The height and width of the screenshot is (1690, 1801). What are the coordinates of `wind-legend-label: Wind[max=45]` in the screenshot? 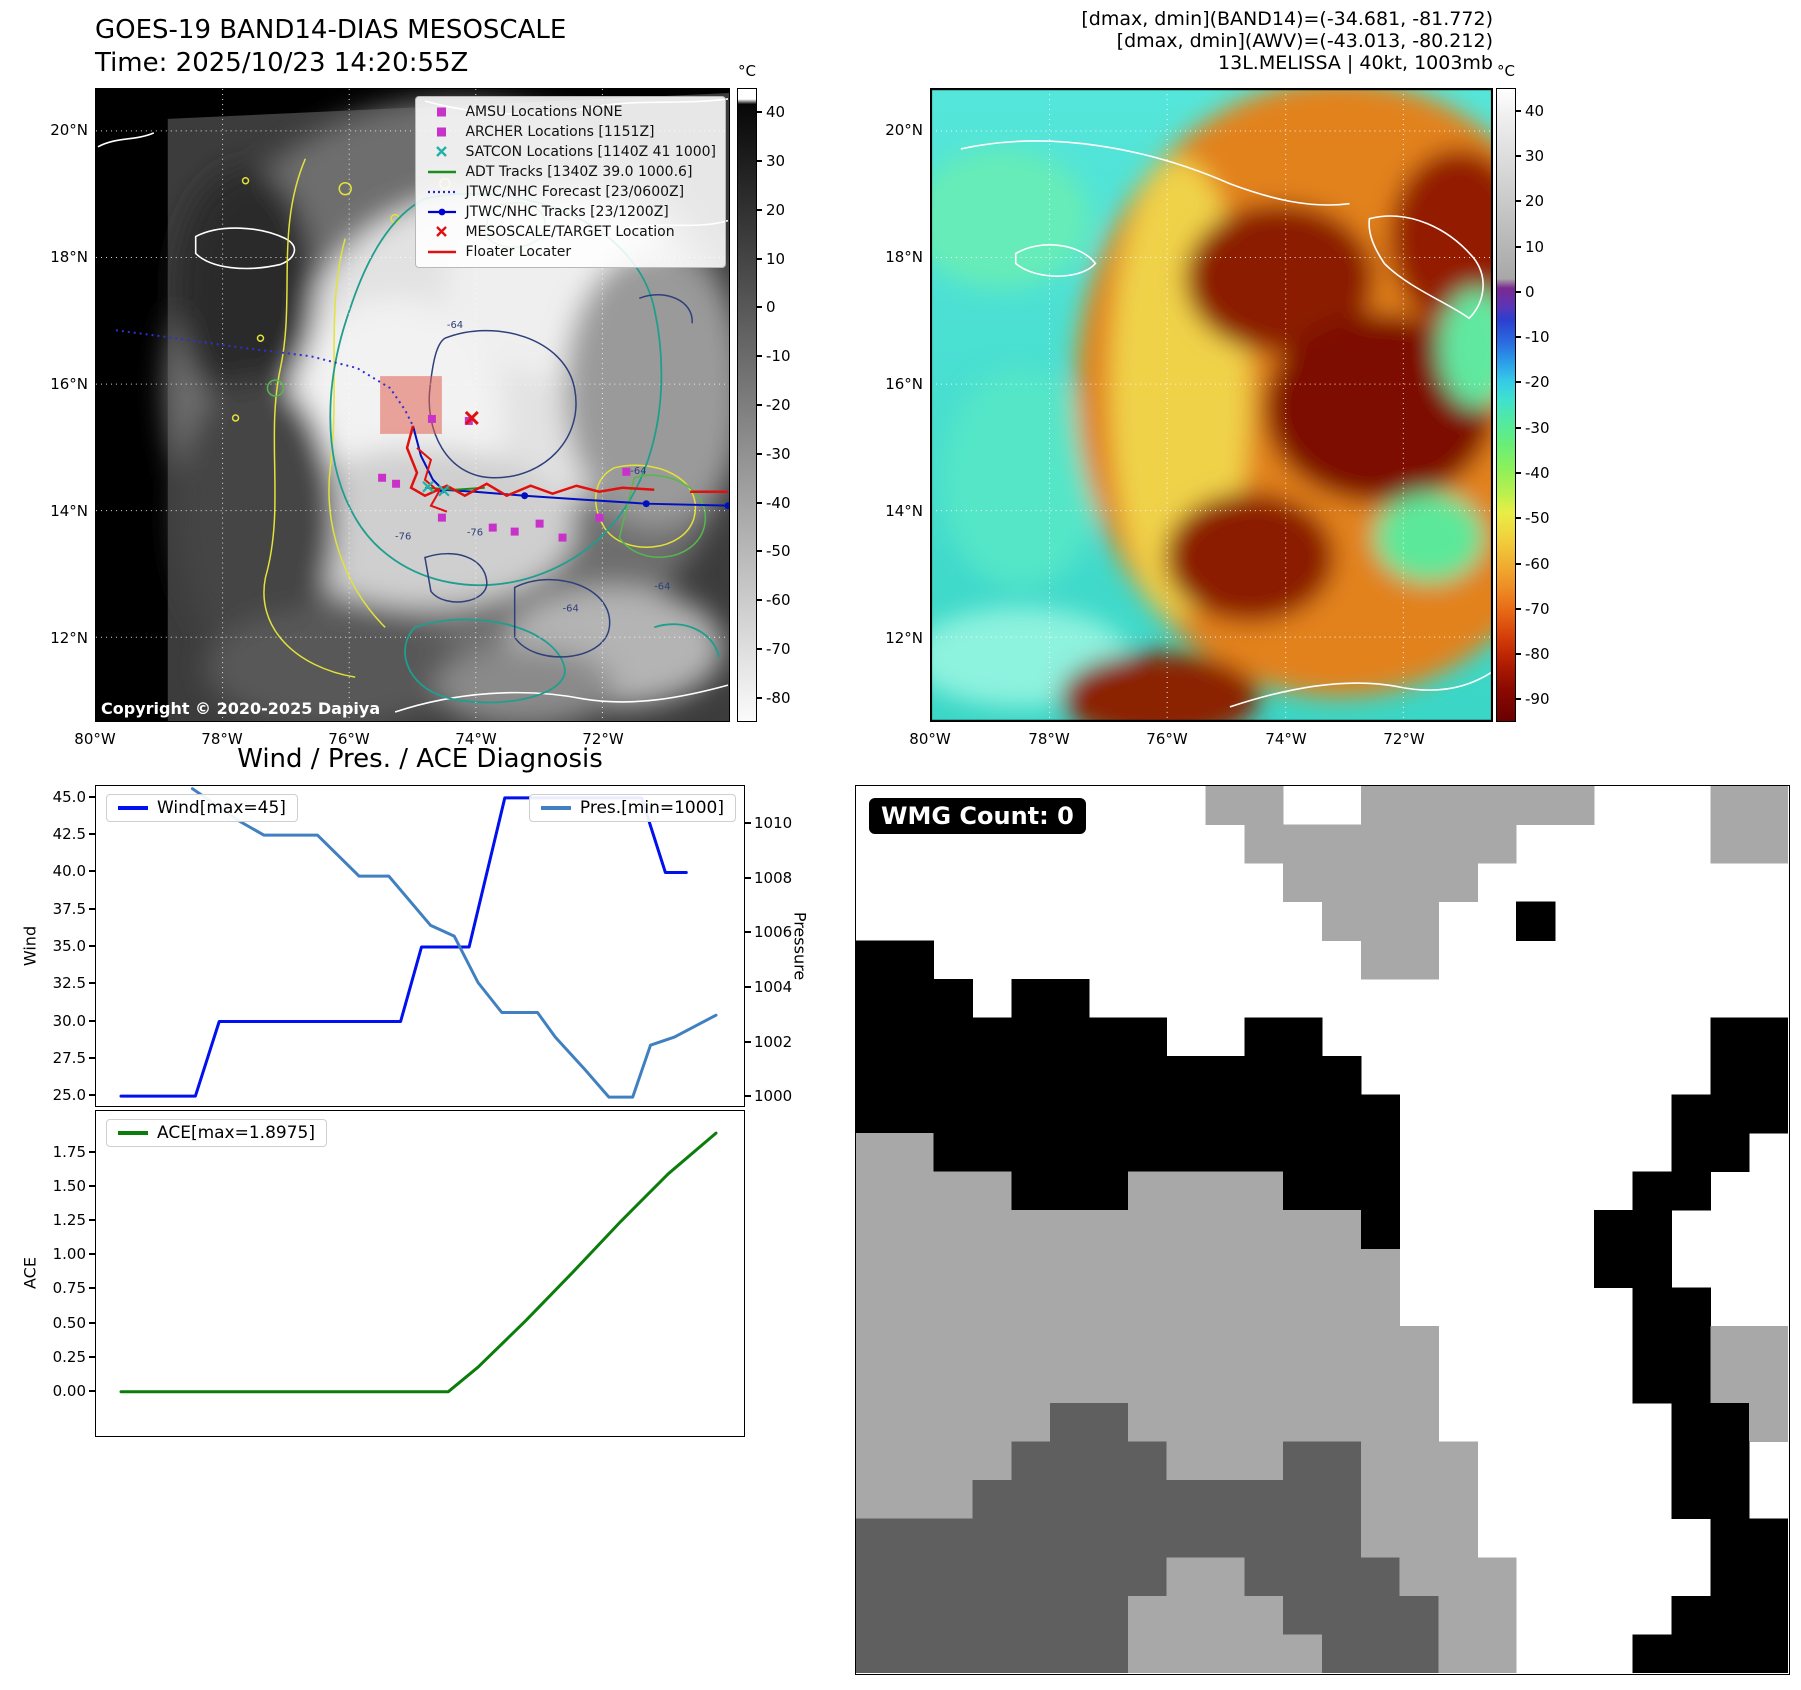 It's located at (221, 808).